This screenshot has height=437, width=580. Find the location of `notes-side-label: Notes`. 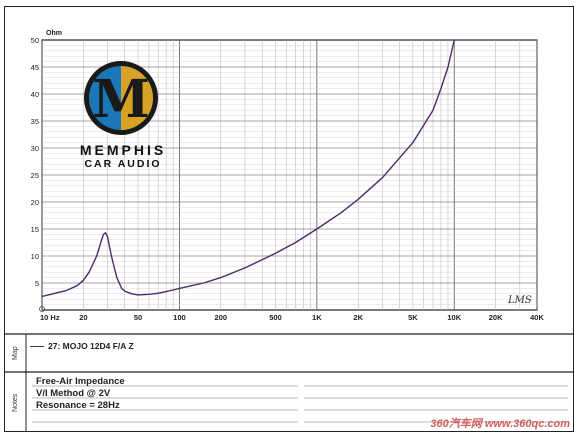

notes-side-label: Notes is located at coordinates (15, 402).